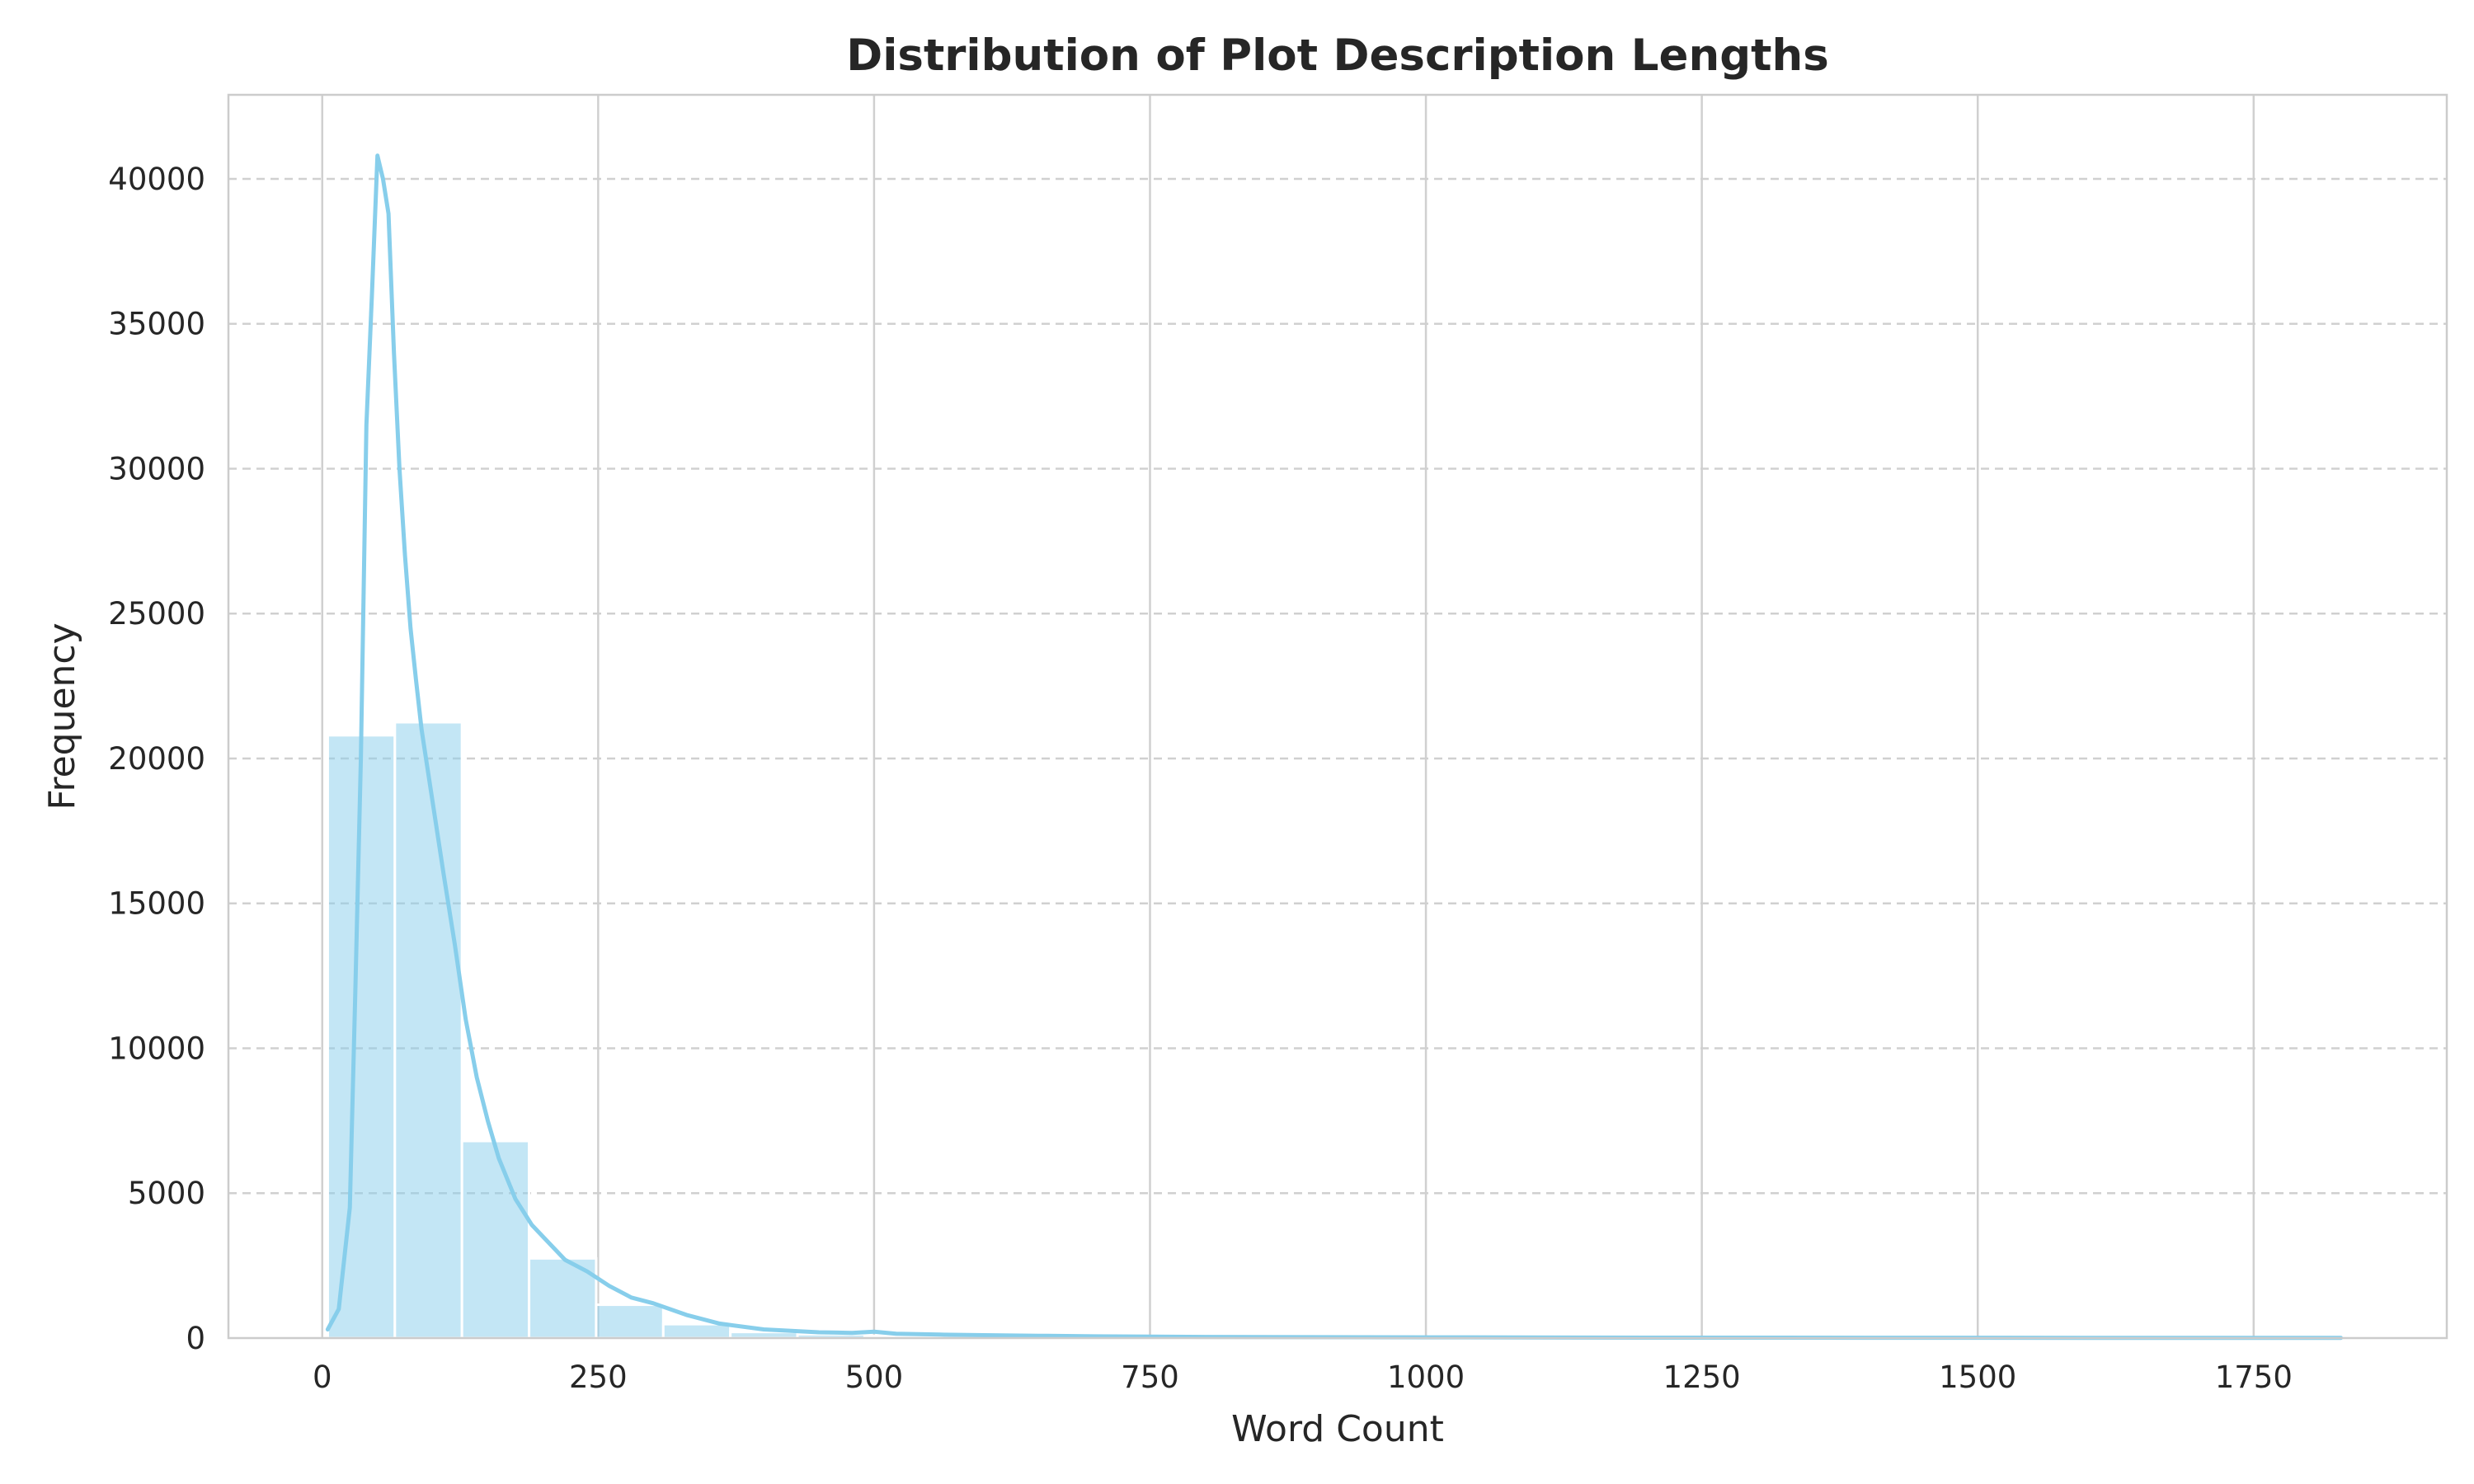  Describe the element at coordinates (156, 614) in the screenshot. I see `y-tick-label: 25000` at that location.